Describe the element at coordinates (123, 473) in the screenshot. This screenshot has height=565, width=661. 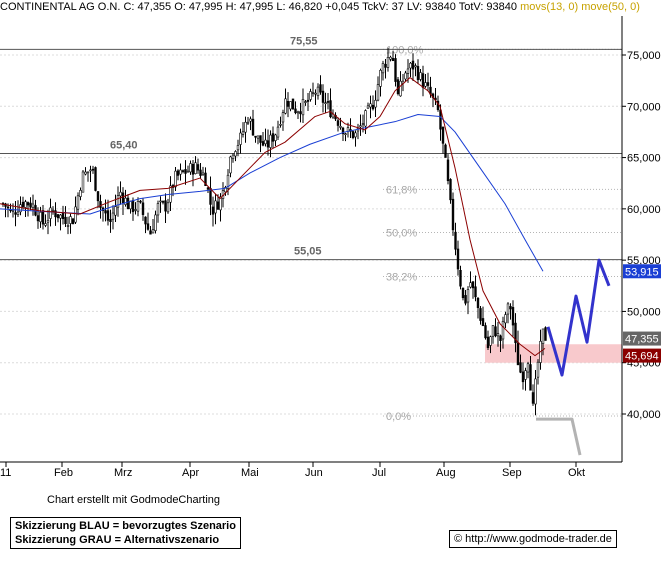
I see `x-tick-label: Mrz` at that location.